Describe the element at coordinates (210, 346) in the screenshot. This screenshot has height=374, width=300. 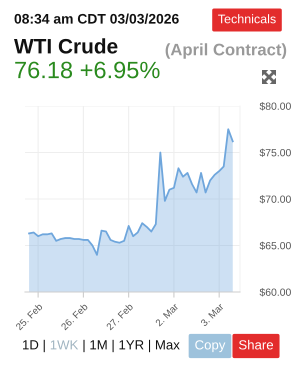
I see `text: Copy` at that location.